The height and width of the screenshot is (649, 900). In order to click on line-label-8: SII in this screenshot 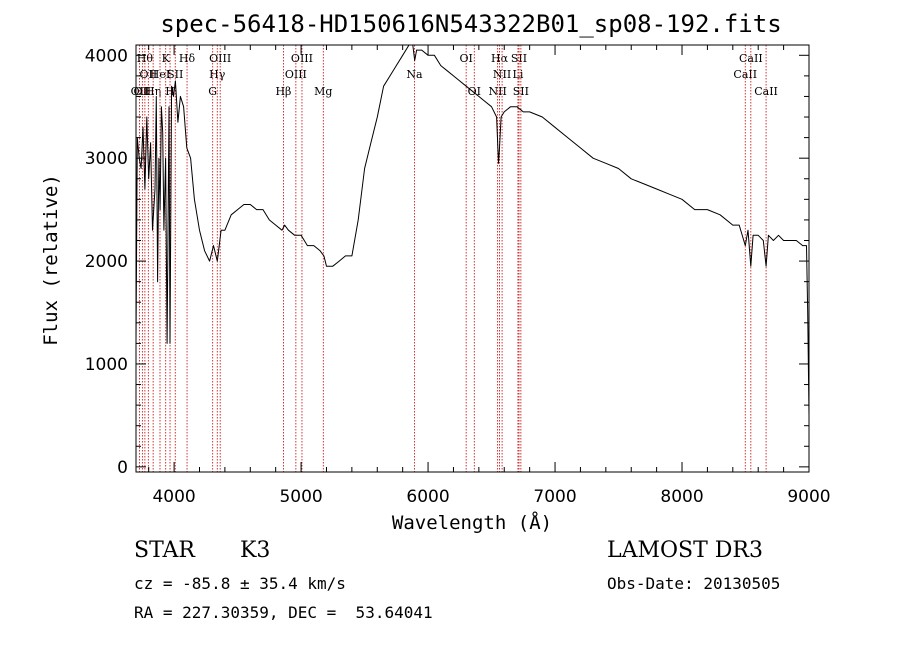, I will do `click(175, 74)`.